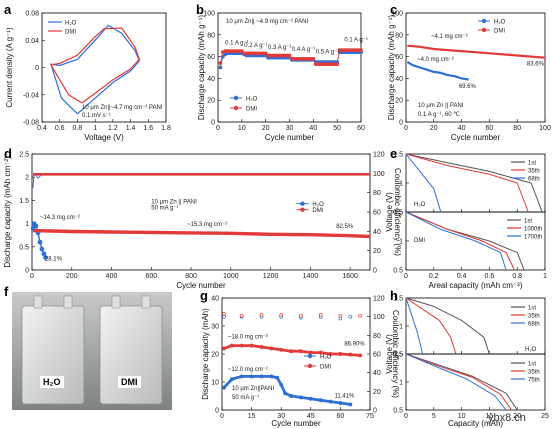  What do you see at coordinates (112, 276) in the screenshot?
I see `x-tick-label: 400` at bounding box center [112, 276].